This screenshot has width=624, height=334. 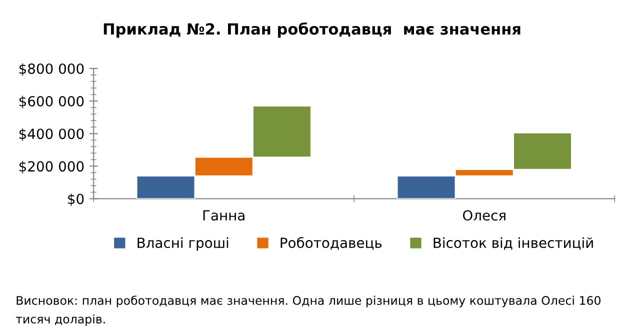 I want to click on legend-label: Роботодавець, so click(x=331, y=243).